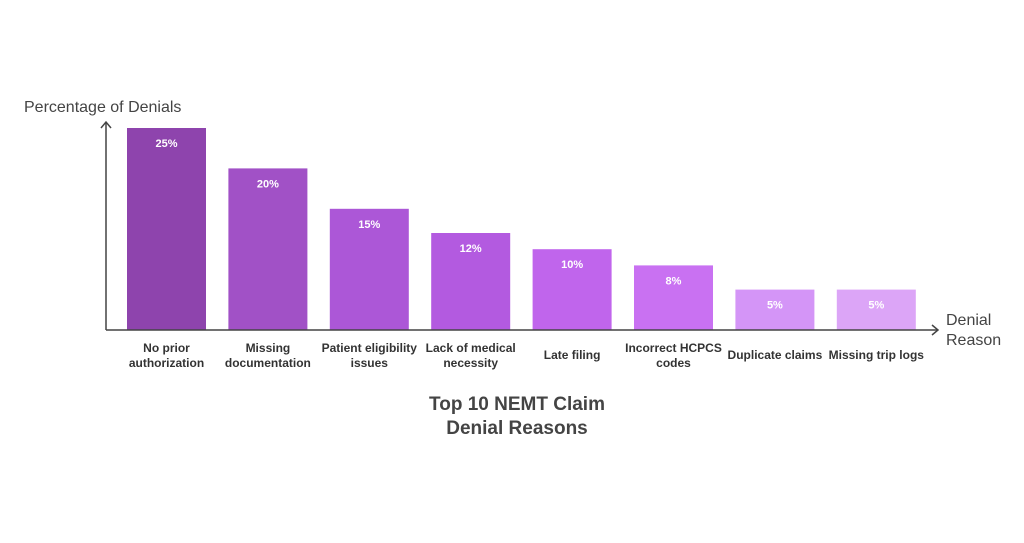 The image size is (1024, 543). What do you see at coordinates (973, 330) in the screenshot?
I see `x-axis-label: Denial Reason` at bounding box center [973, 330].